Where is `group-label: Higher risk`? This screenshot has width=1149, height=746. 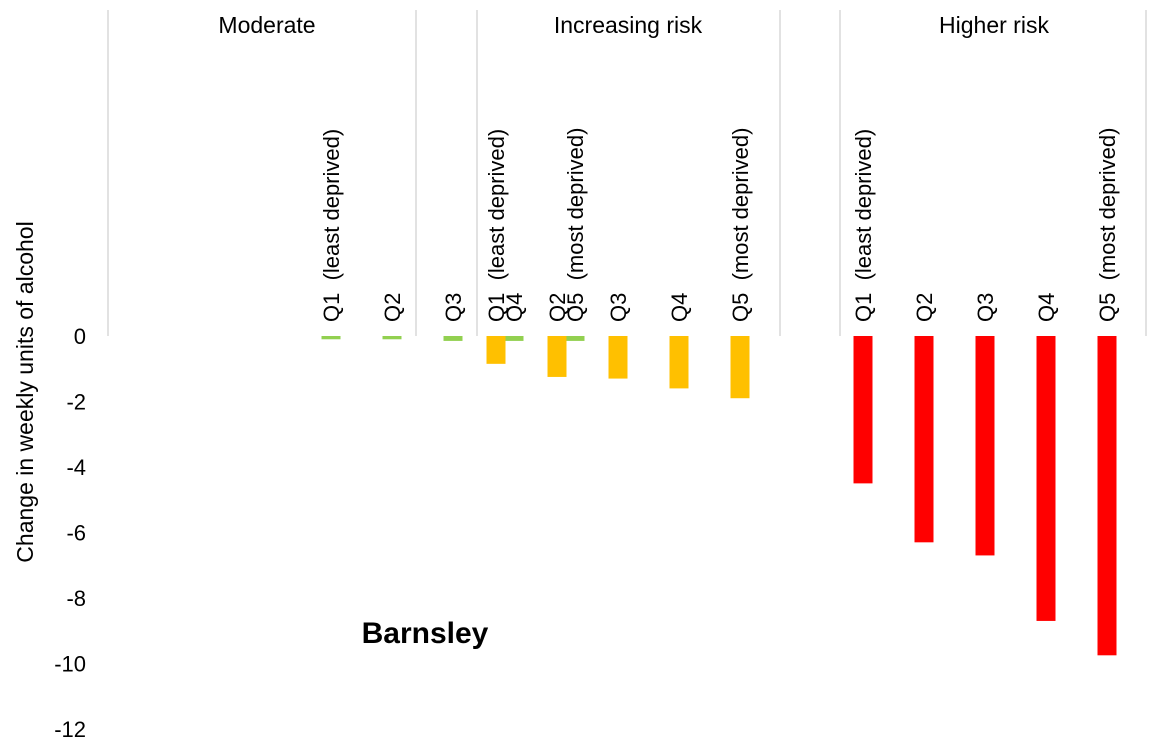 group-label: Higher risk is located at coordinates (994, 25).